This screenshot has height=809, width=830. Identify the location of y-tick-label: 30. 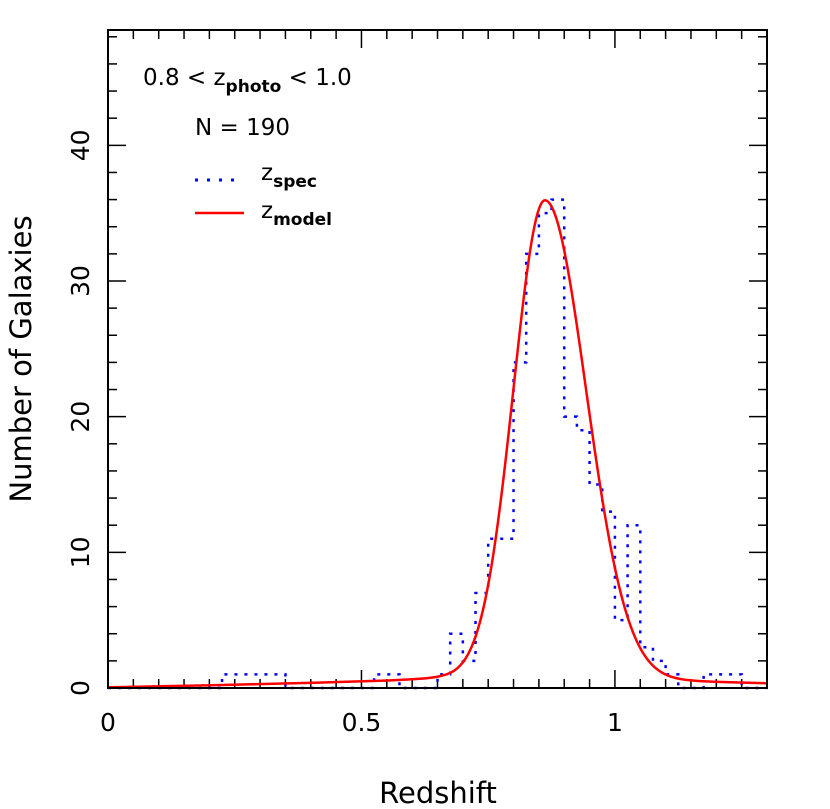
(80, 281).